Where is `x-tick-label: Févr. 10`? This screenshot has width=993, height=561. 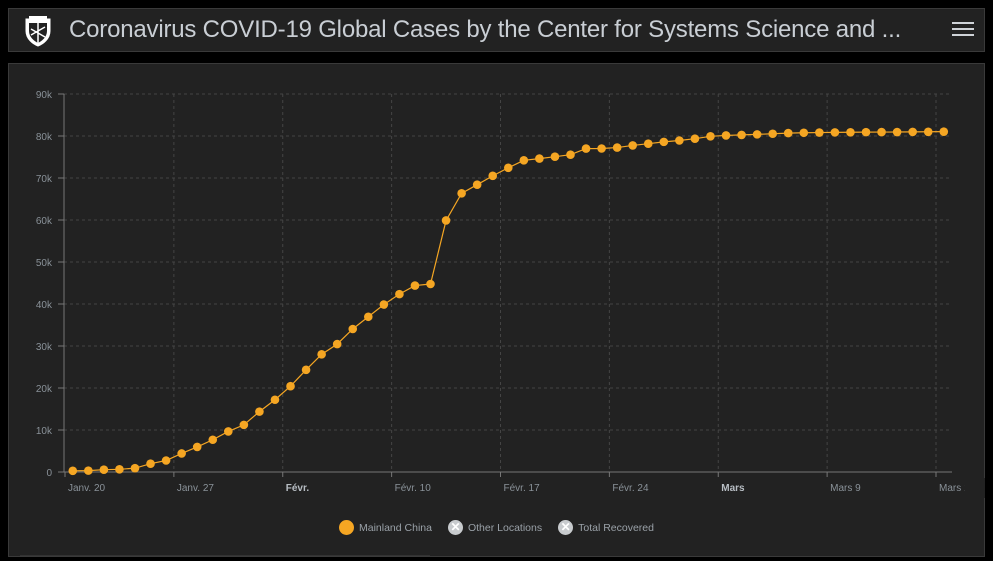
x-tick-label: Févr. 10 is located at coordinates (413, 488).